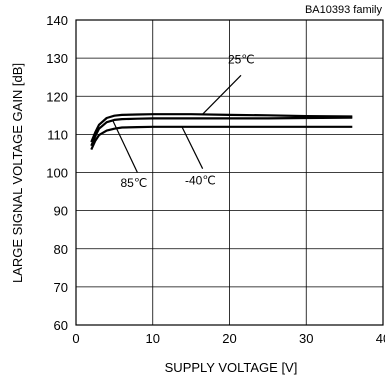  I want to click on y-axis-label: LARGE SIGNAL VOLTAGE GAIN [dB], so click(17, 173).